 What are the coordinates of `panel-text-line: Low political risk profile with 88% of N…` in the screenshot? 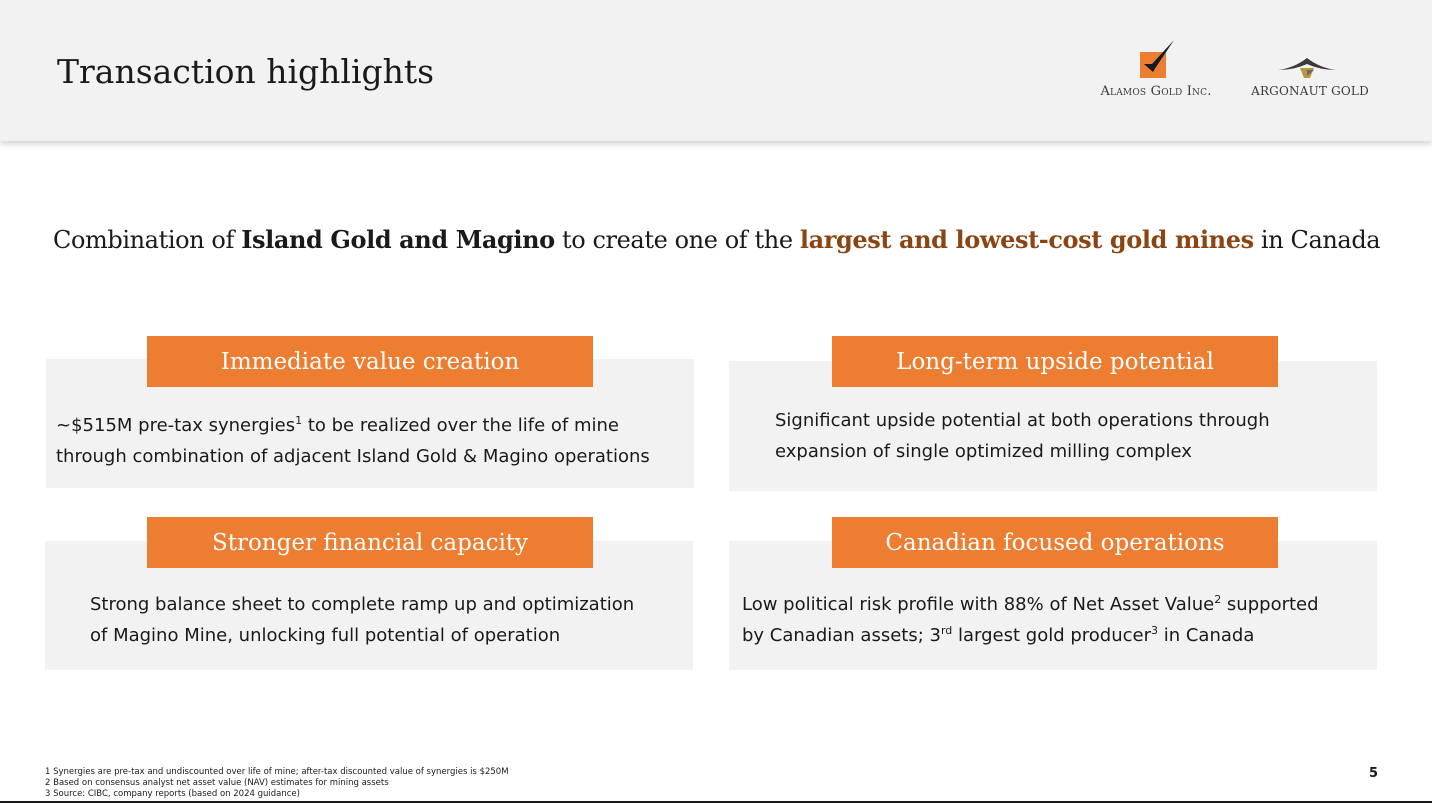 It's located at (978, 604).